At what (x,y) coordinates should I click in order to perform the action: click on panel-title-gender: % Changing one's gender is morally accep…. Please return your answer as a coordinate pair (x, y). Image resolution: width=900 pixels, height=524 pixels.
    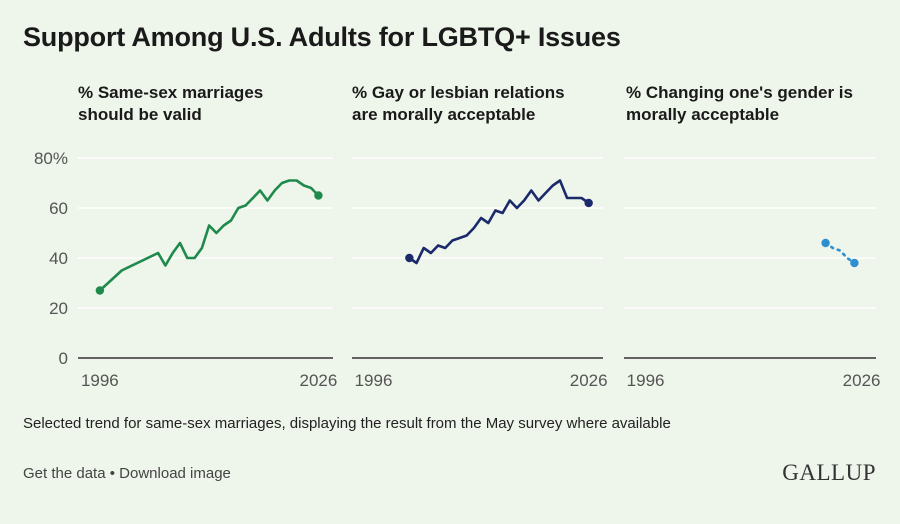
    Looking at the image, I should click on (739, 103).